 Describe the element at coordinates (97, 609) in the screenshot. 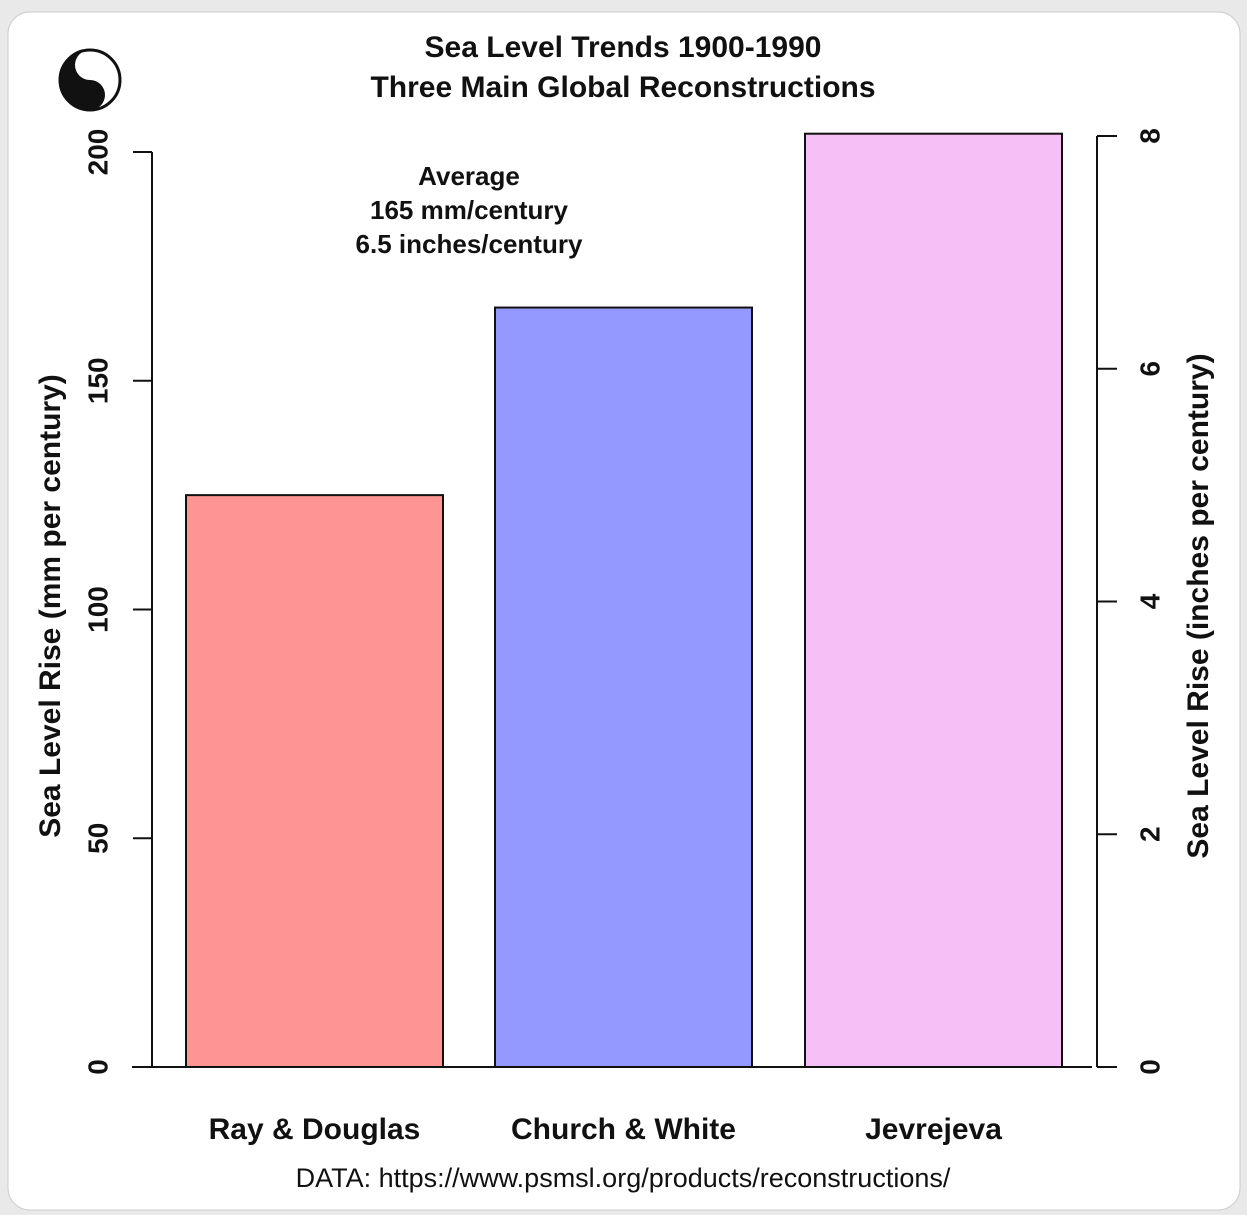

I see `y-tick-label: 100` at that location.